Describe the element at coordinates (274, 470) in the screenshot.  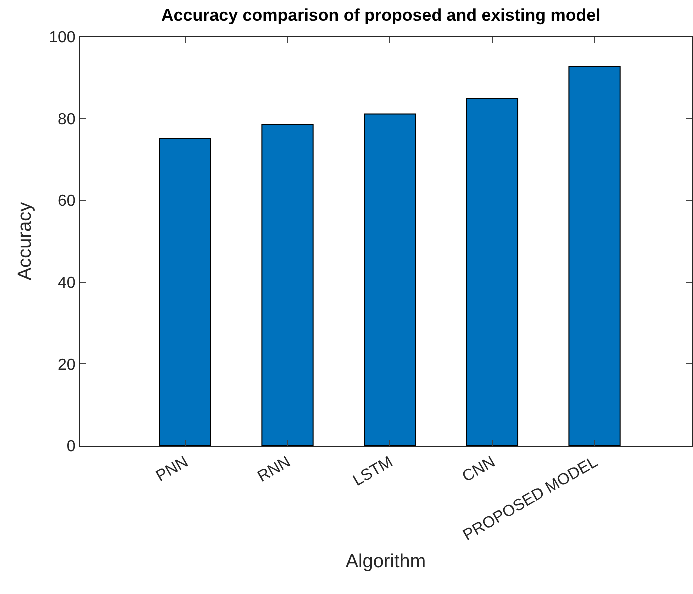
I see `x-tick-label: RNN` at that location.